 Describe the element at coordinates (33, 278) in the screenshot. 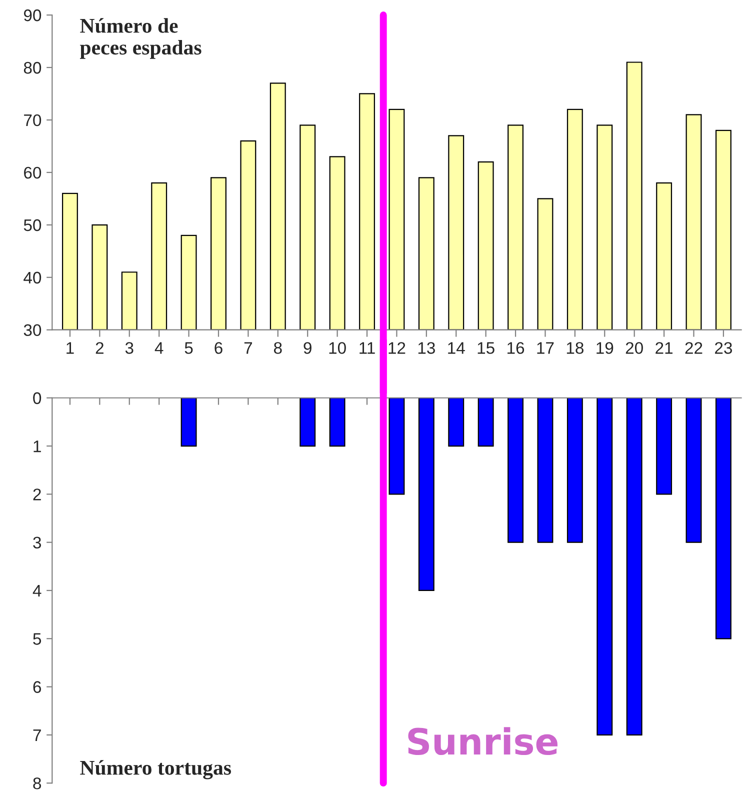

I see `y-tick-label: 40` at that location.